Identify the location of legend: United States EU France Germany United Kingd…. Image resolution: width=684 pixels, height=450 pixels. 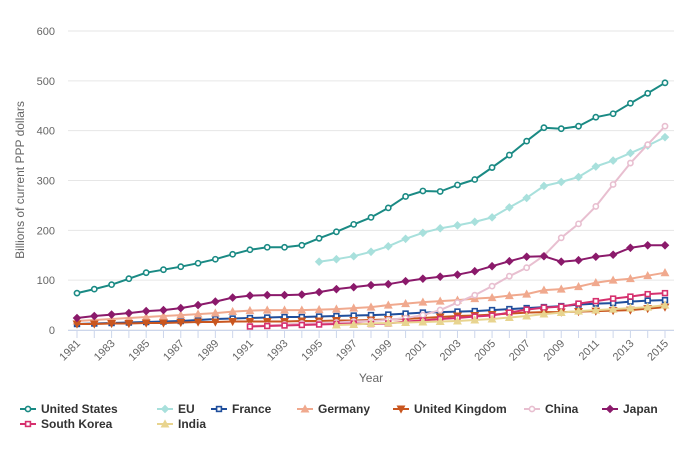
(339, 416).